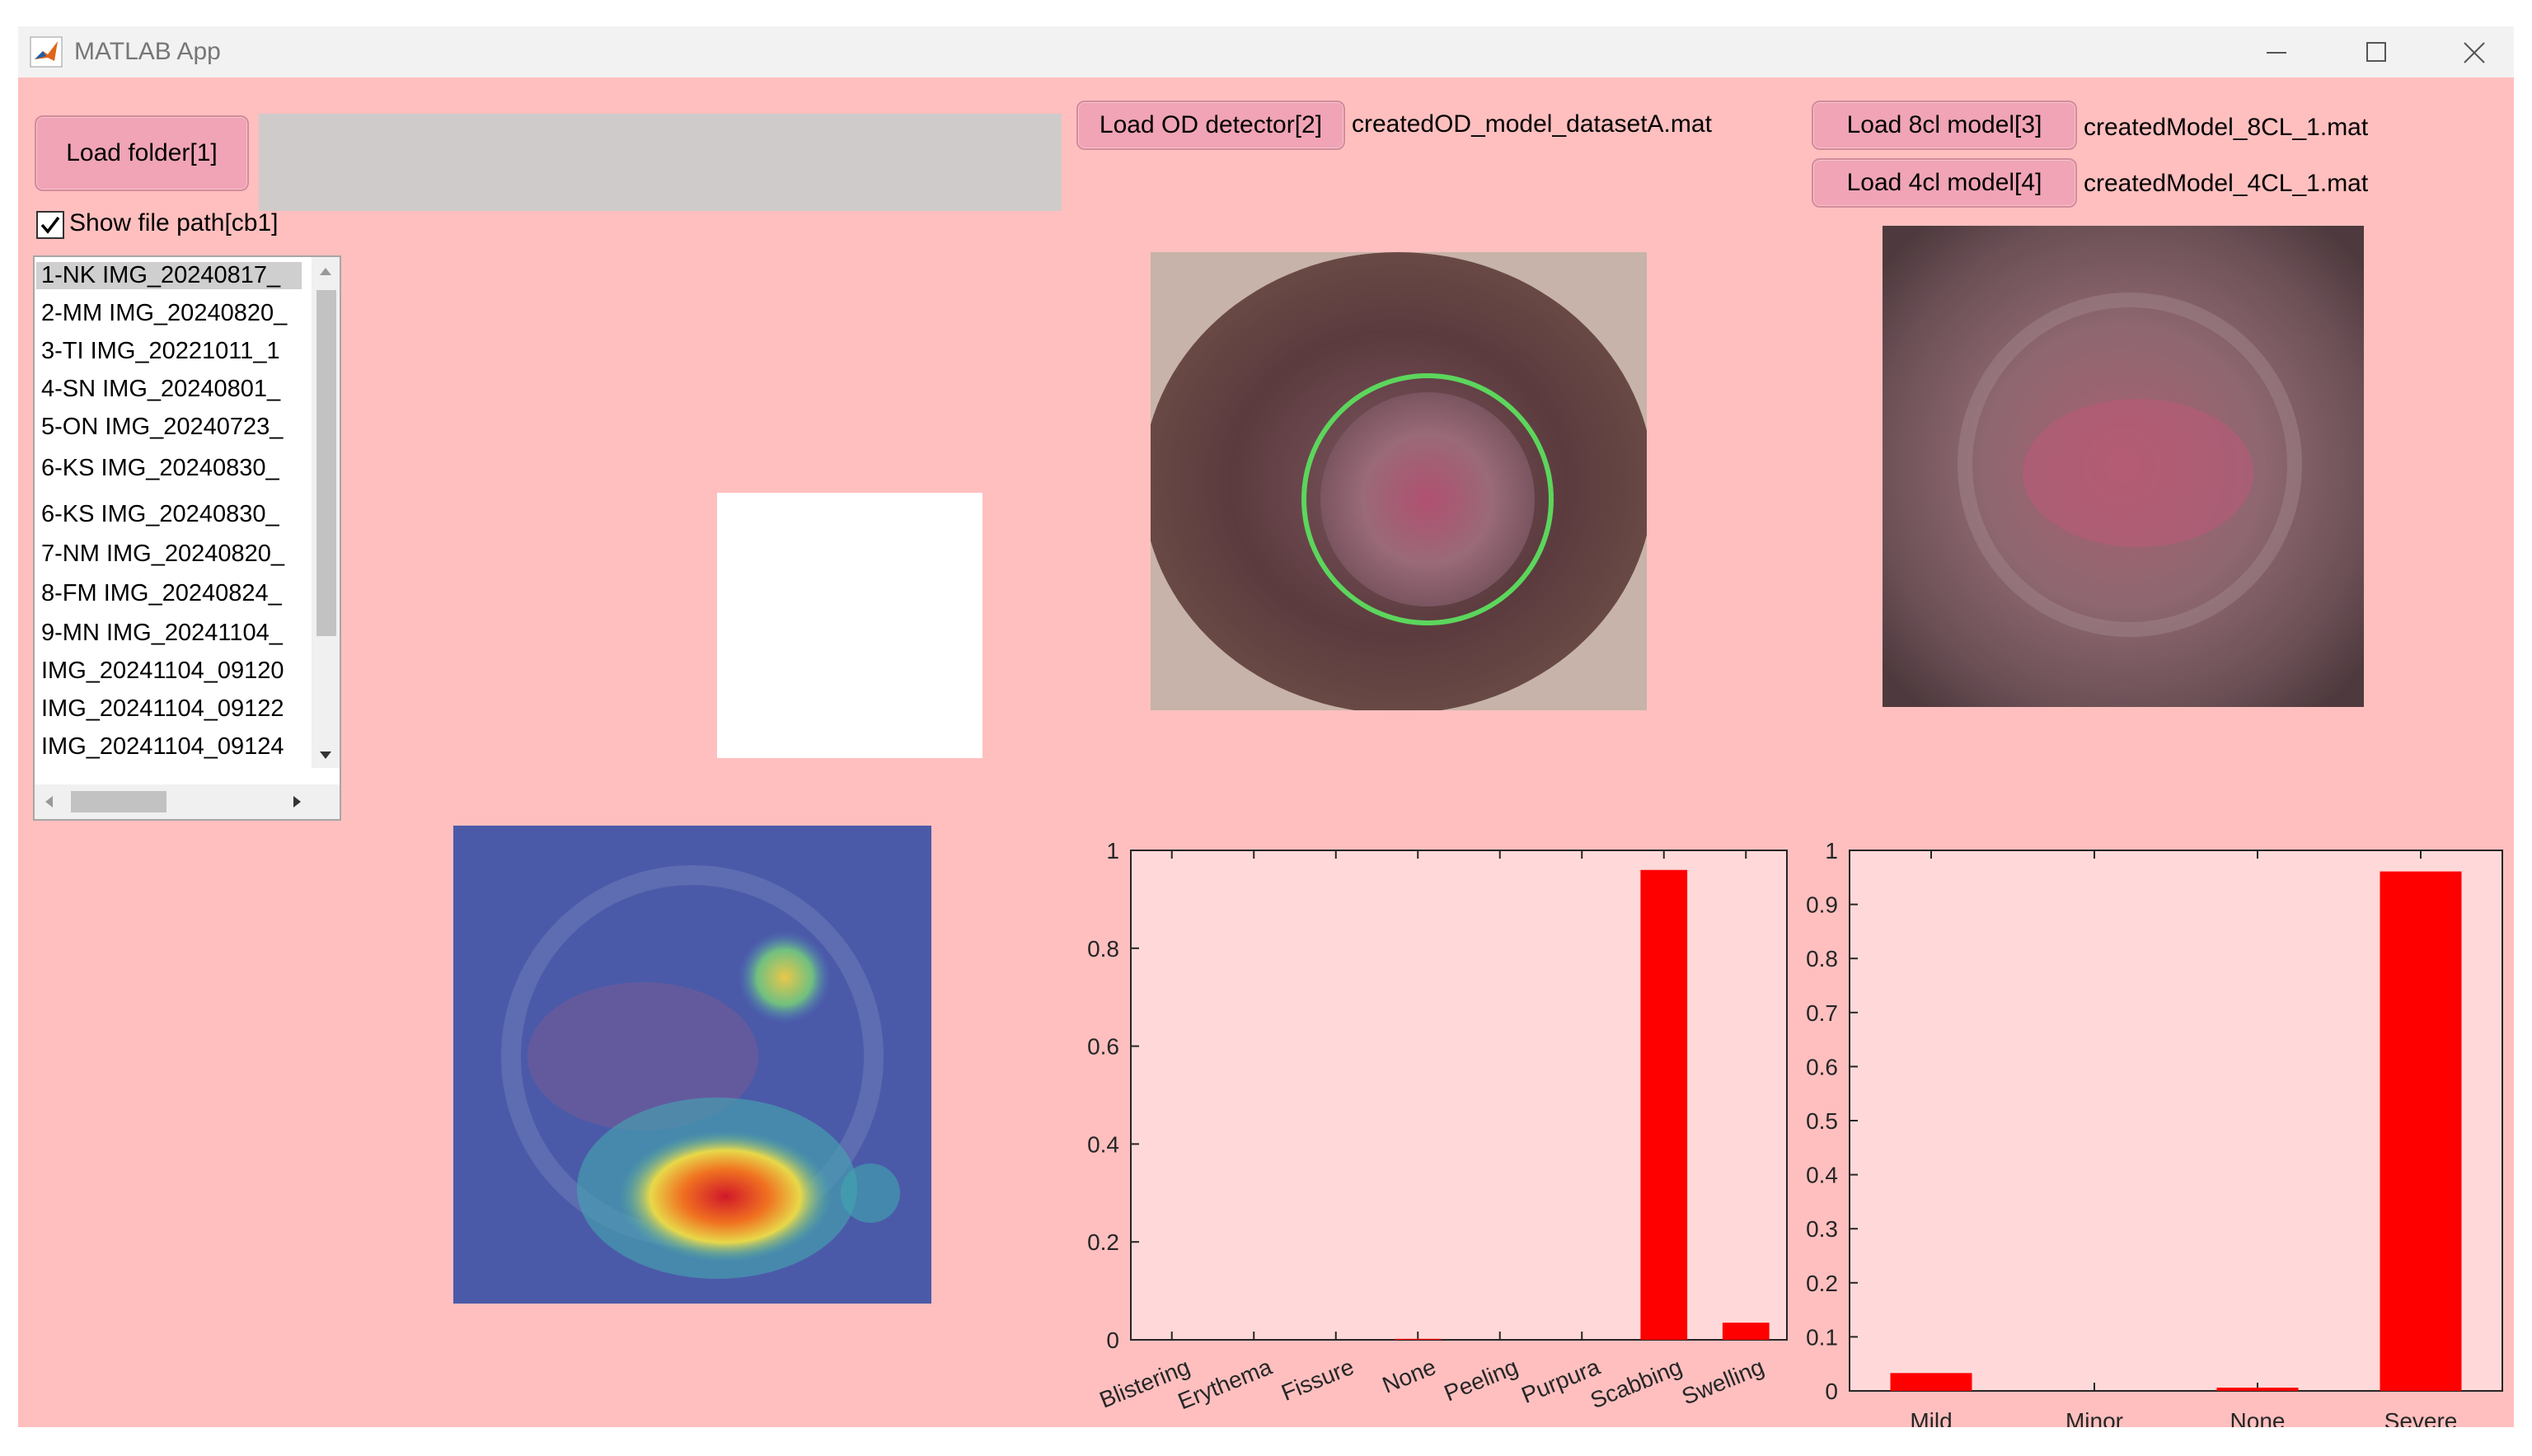 The width and height of the screenshot is (2532, 1456). I want to click on x-tick-label: Scabbing, so click(1637, 1383).